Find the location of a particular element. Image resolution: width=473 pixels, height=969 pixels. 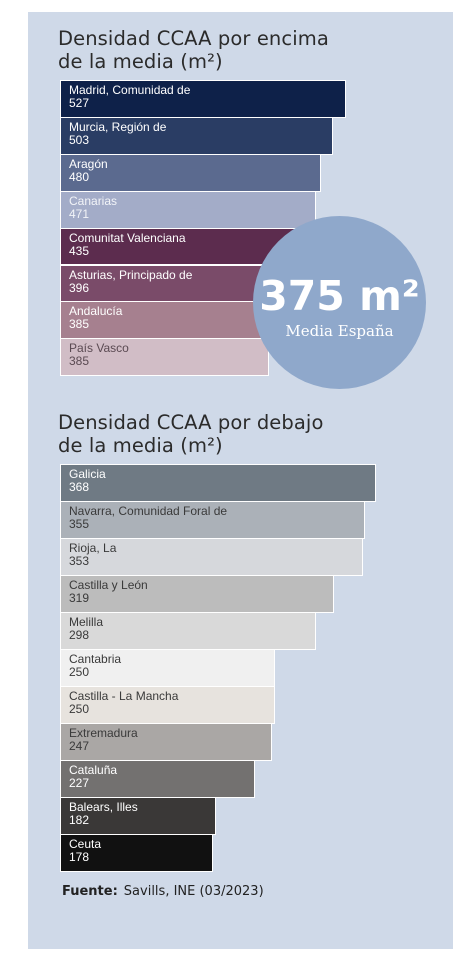

bar-label: Navarra, Comunidad Foral de is located at coordinates (148, 511).